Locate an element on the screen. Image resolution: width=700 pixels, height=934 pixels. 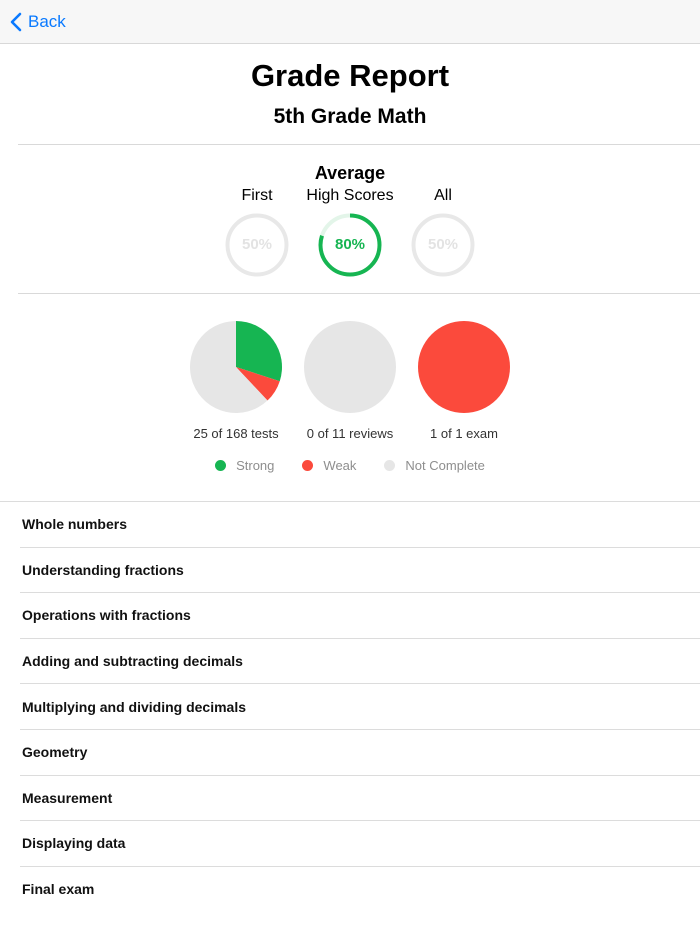
average-all: All 50% is located at coordinates (443, 231).